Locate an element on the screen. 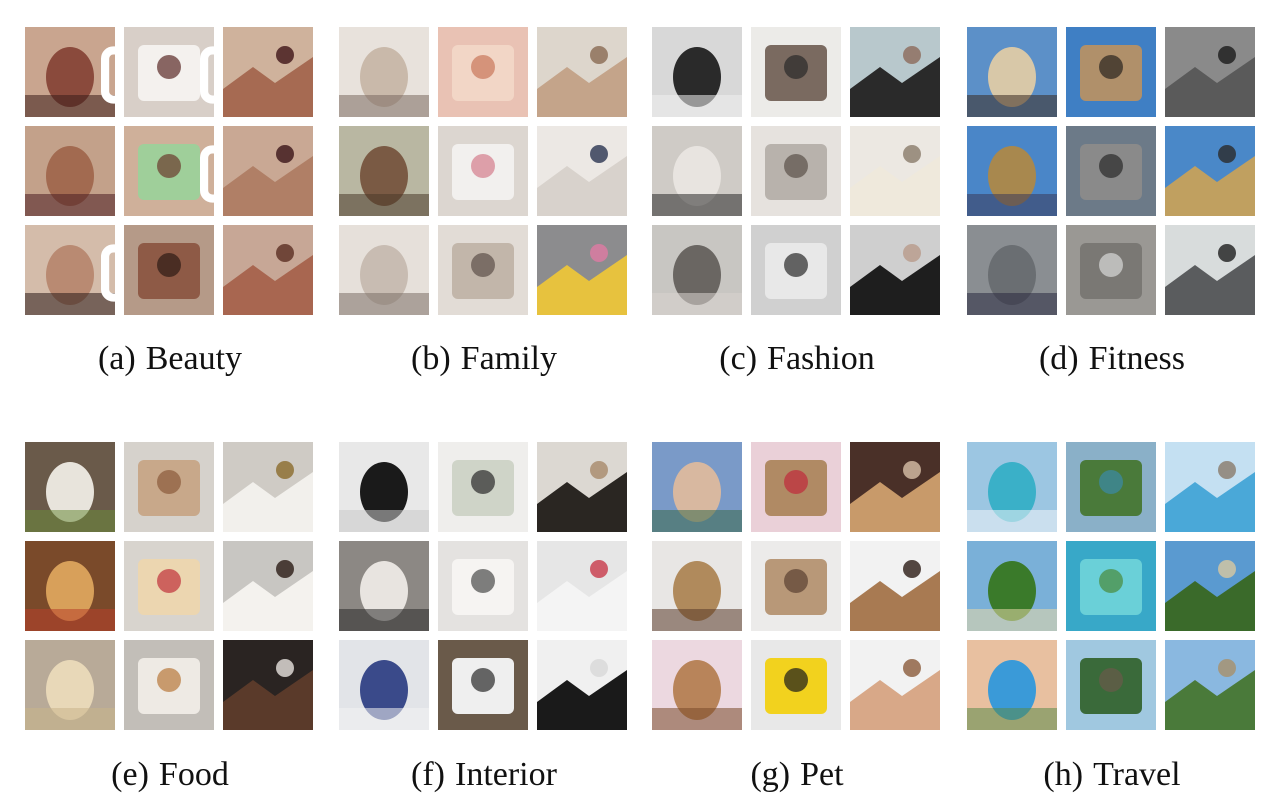  caption-category: Beauty is located at coordinates (194, 358).